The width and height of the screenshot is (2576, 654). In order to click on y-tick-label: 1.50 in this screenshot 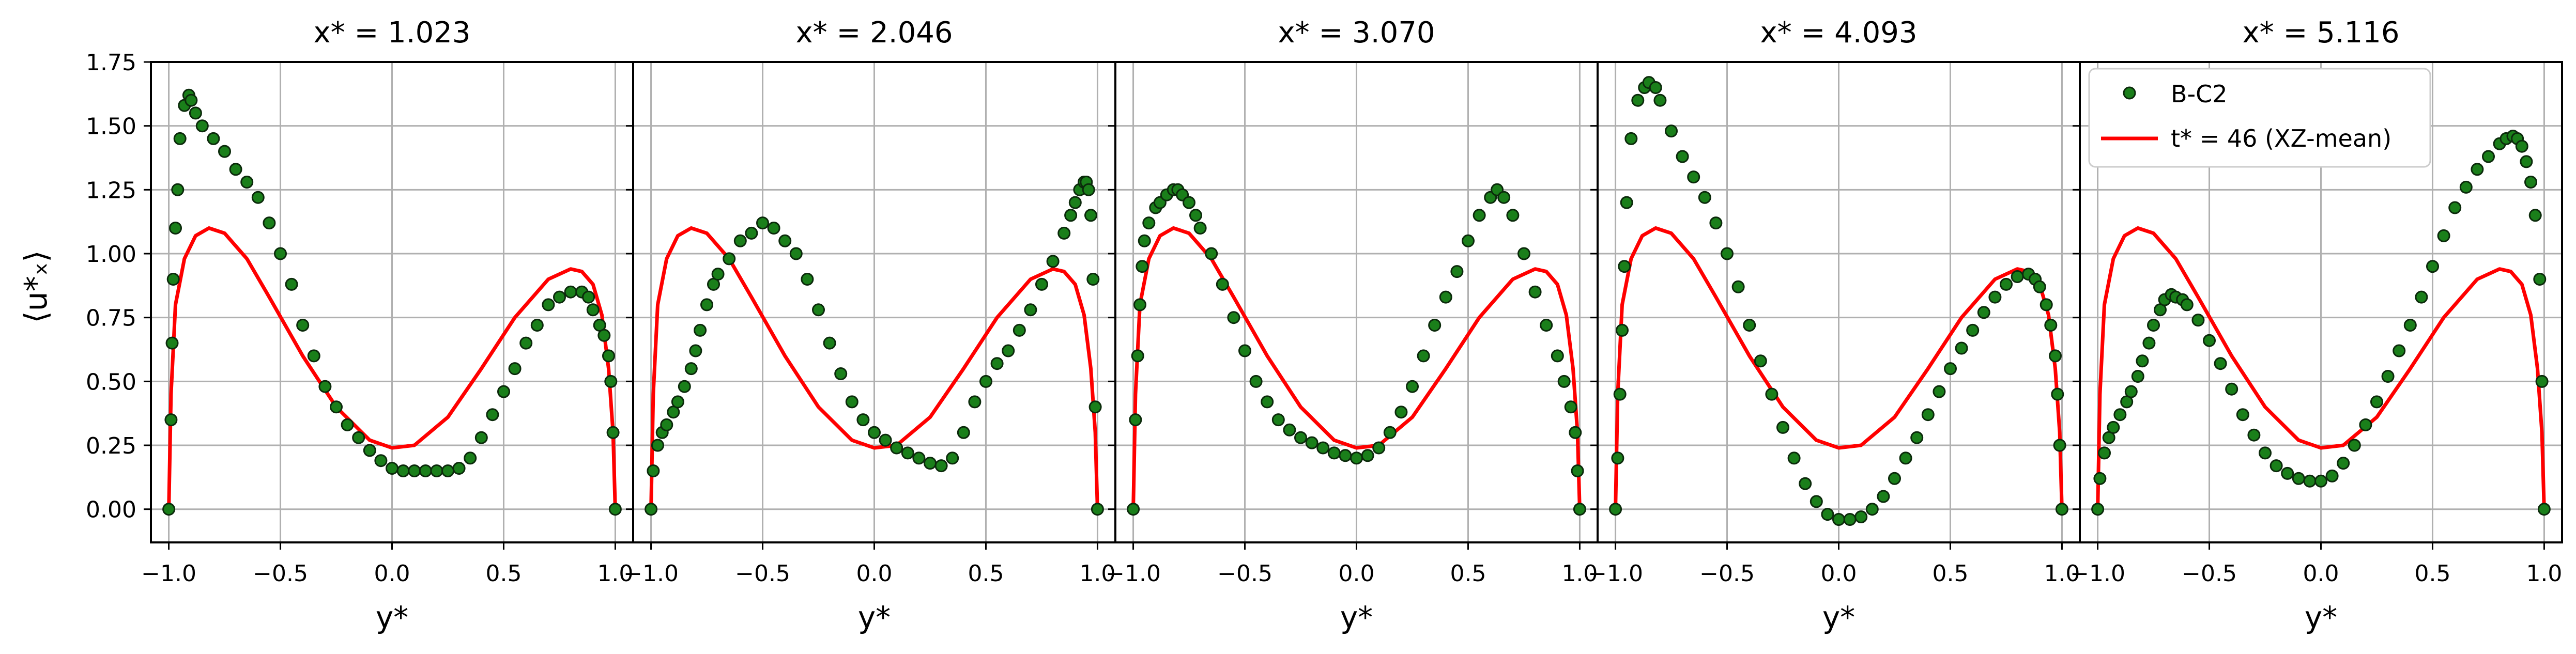, I will do `click(111, 127)`.